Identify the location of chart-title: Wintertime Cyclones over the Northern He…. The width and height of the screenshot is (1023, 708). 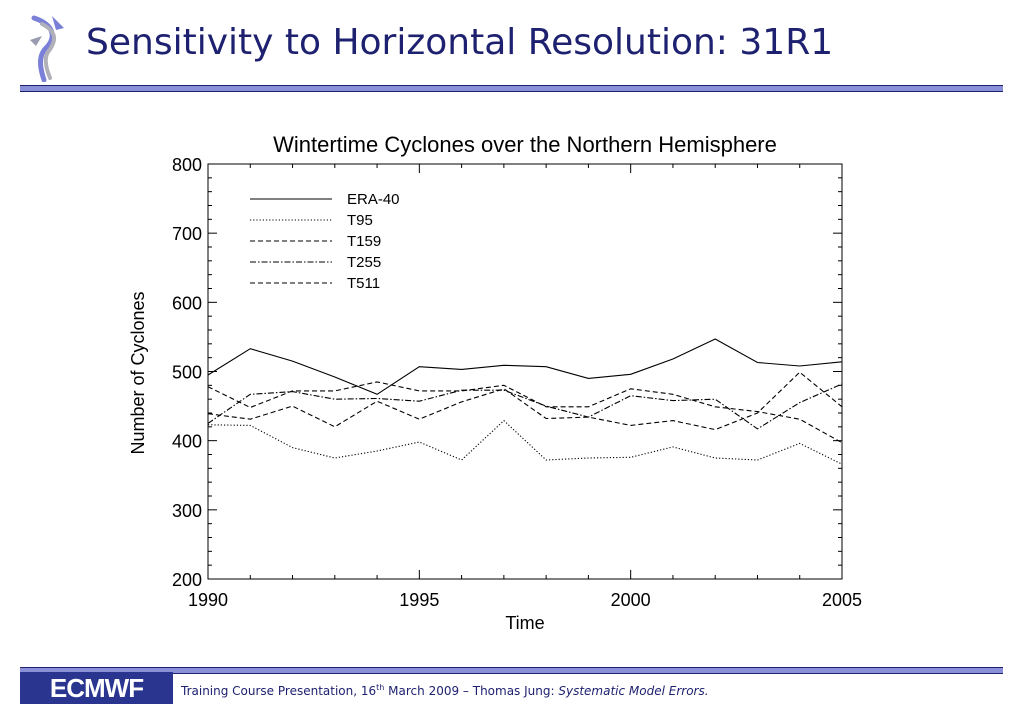
(525, 144).